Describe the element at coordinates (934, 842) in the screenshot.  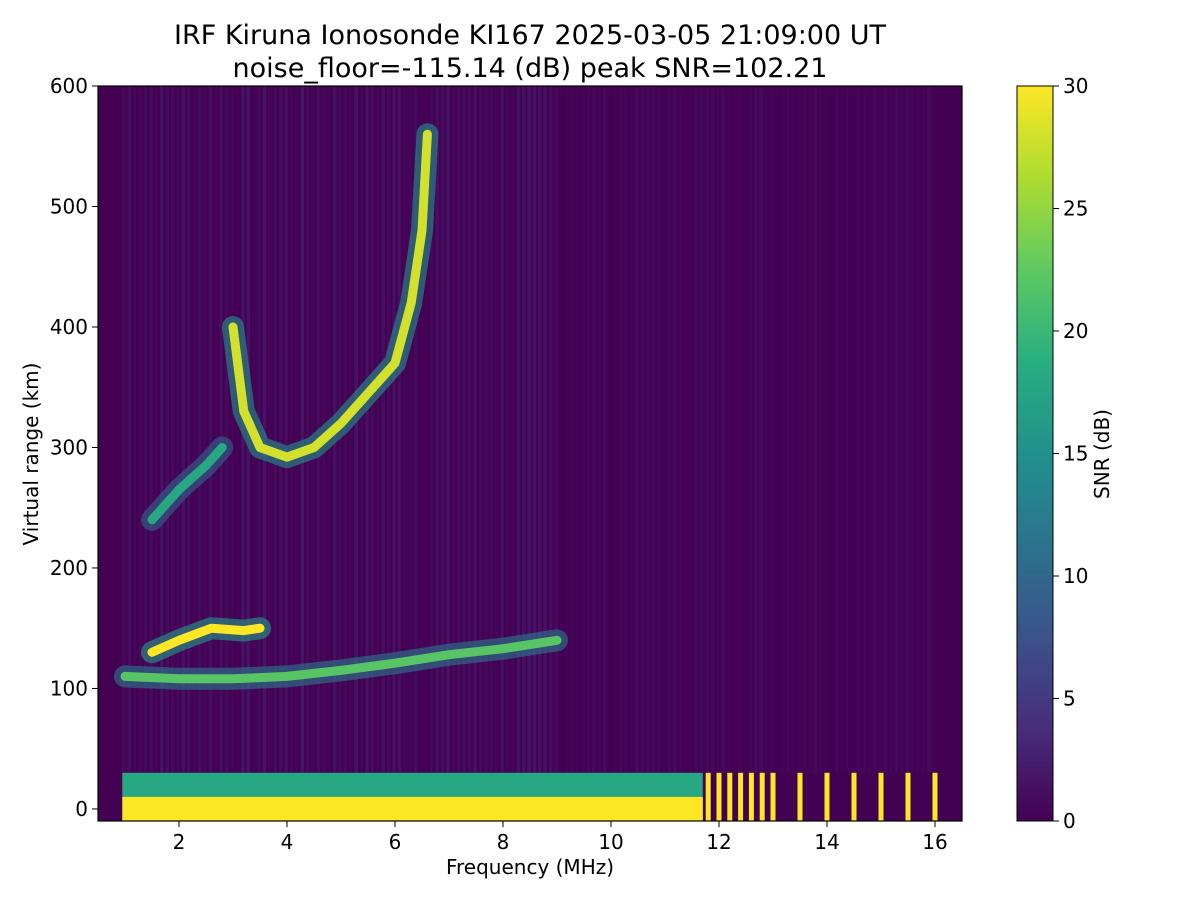
I see `x-tick-label: 16` at that location.